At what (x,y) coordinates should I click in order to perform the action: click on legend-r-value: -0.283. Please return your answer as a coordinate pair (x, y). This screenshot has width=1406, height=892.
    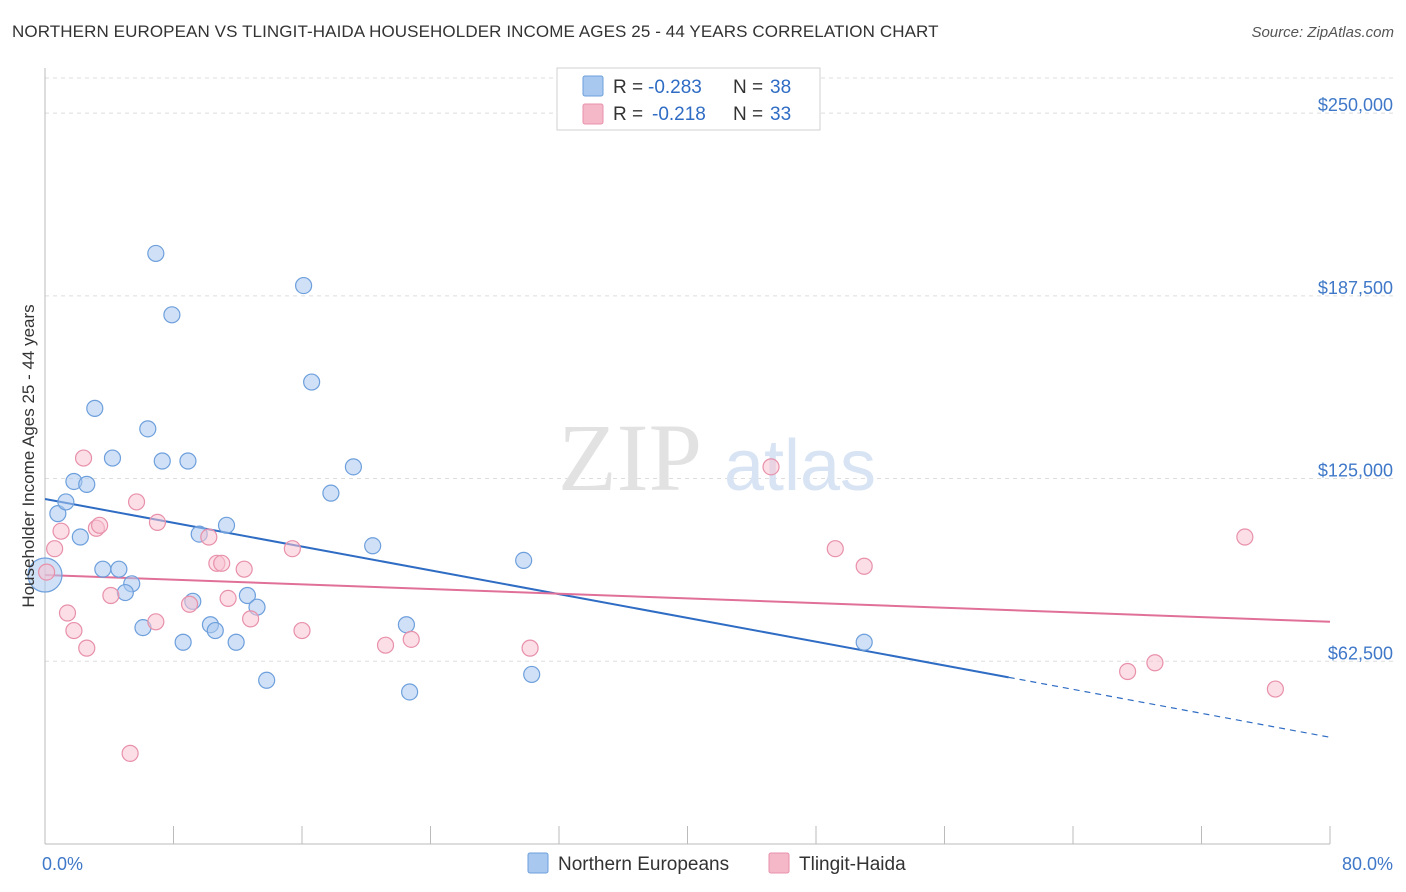
    Looking at the image, I should click on (675, 87).